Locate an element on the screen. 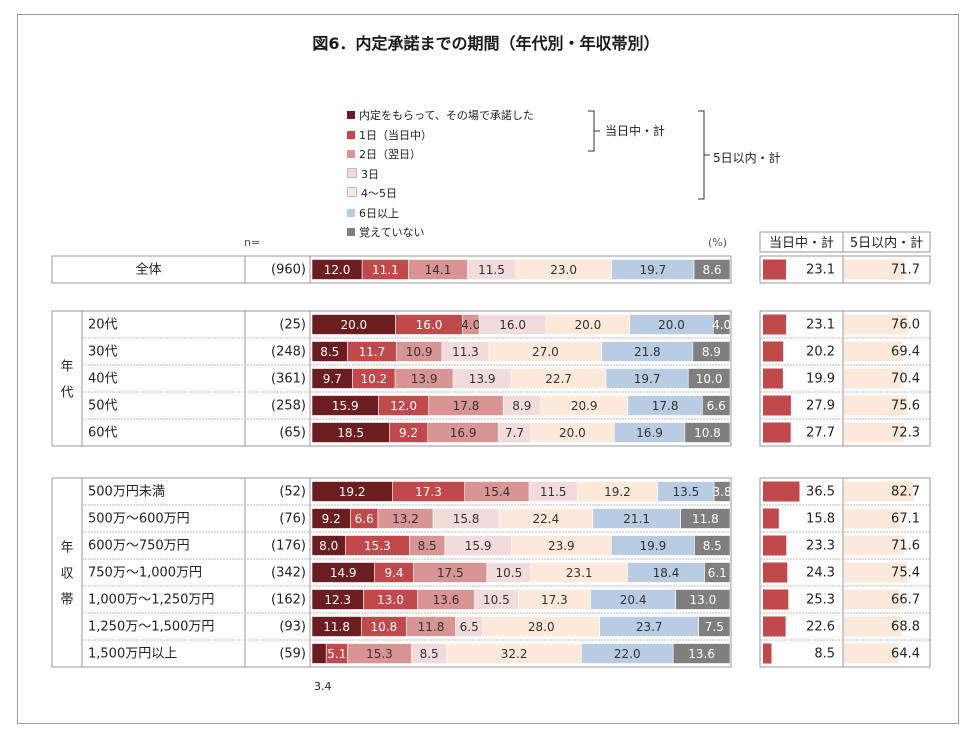  segment-label: 17.5 is located at coordinates (450, 573).